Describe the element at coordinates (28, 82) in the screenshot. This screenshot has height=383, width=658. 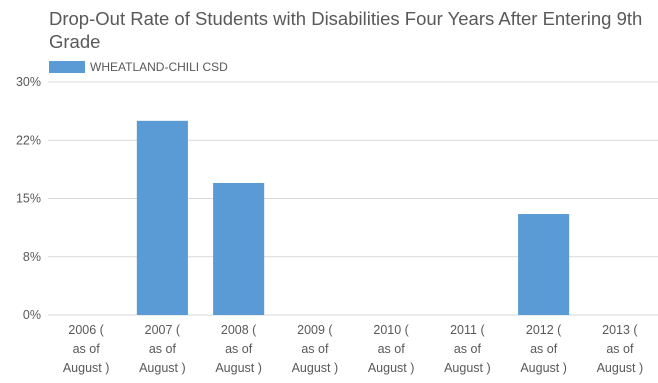
I see `y-tick-label: 30%` at that location.